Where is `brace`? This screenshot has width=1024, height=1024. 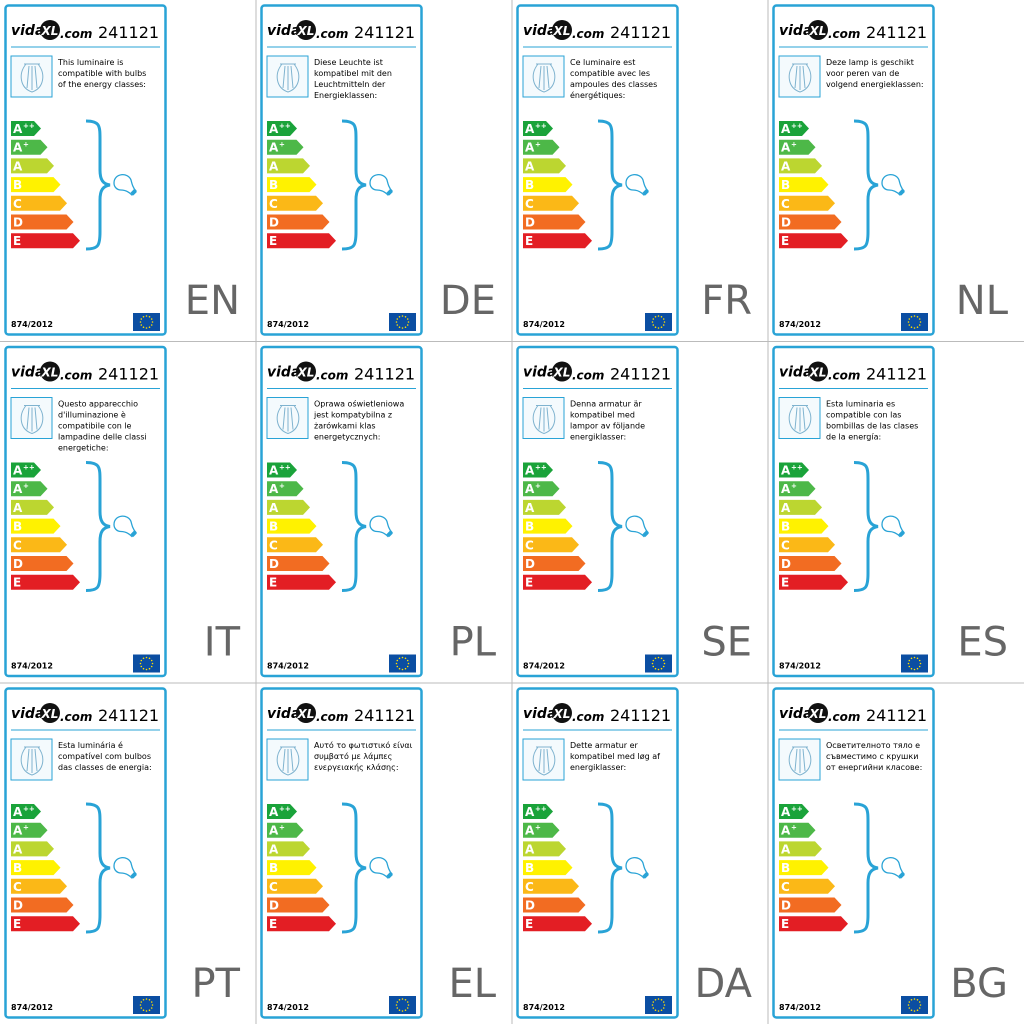
brace is located at coordinates (354, 526).